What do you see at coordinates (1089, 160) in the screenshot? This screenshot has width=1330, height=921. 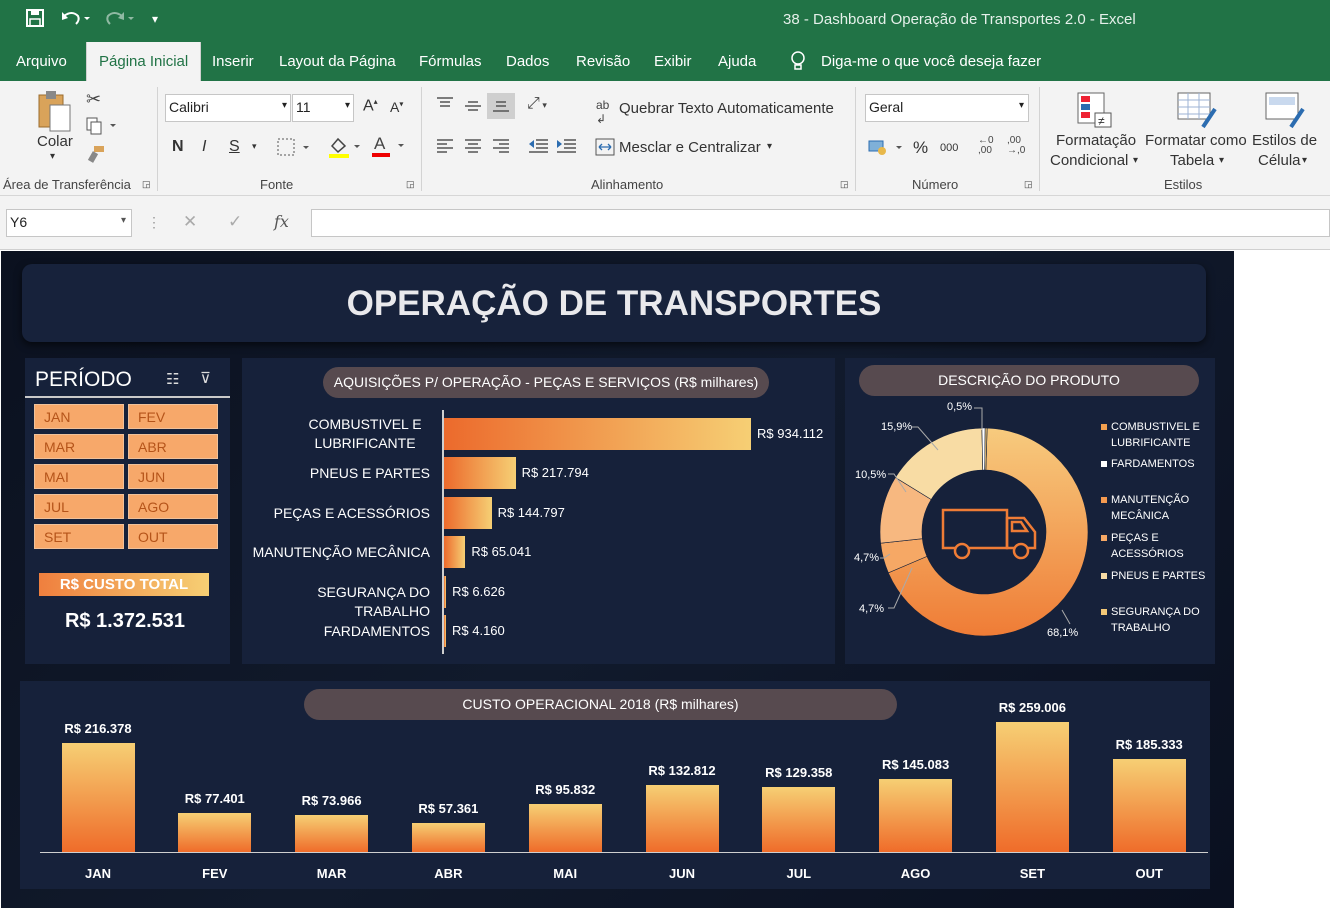 I see `conditional-format-label-2: Condicional` at bounding box center [1089, 160].